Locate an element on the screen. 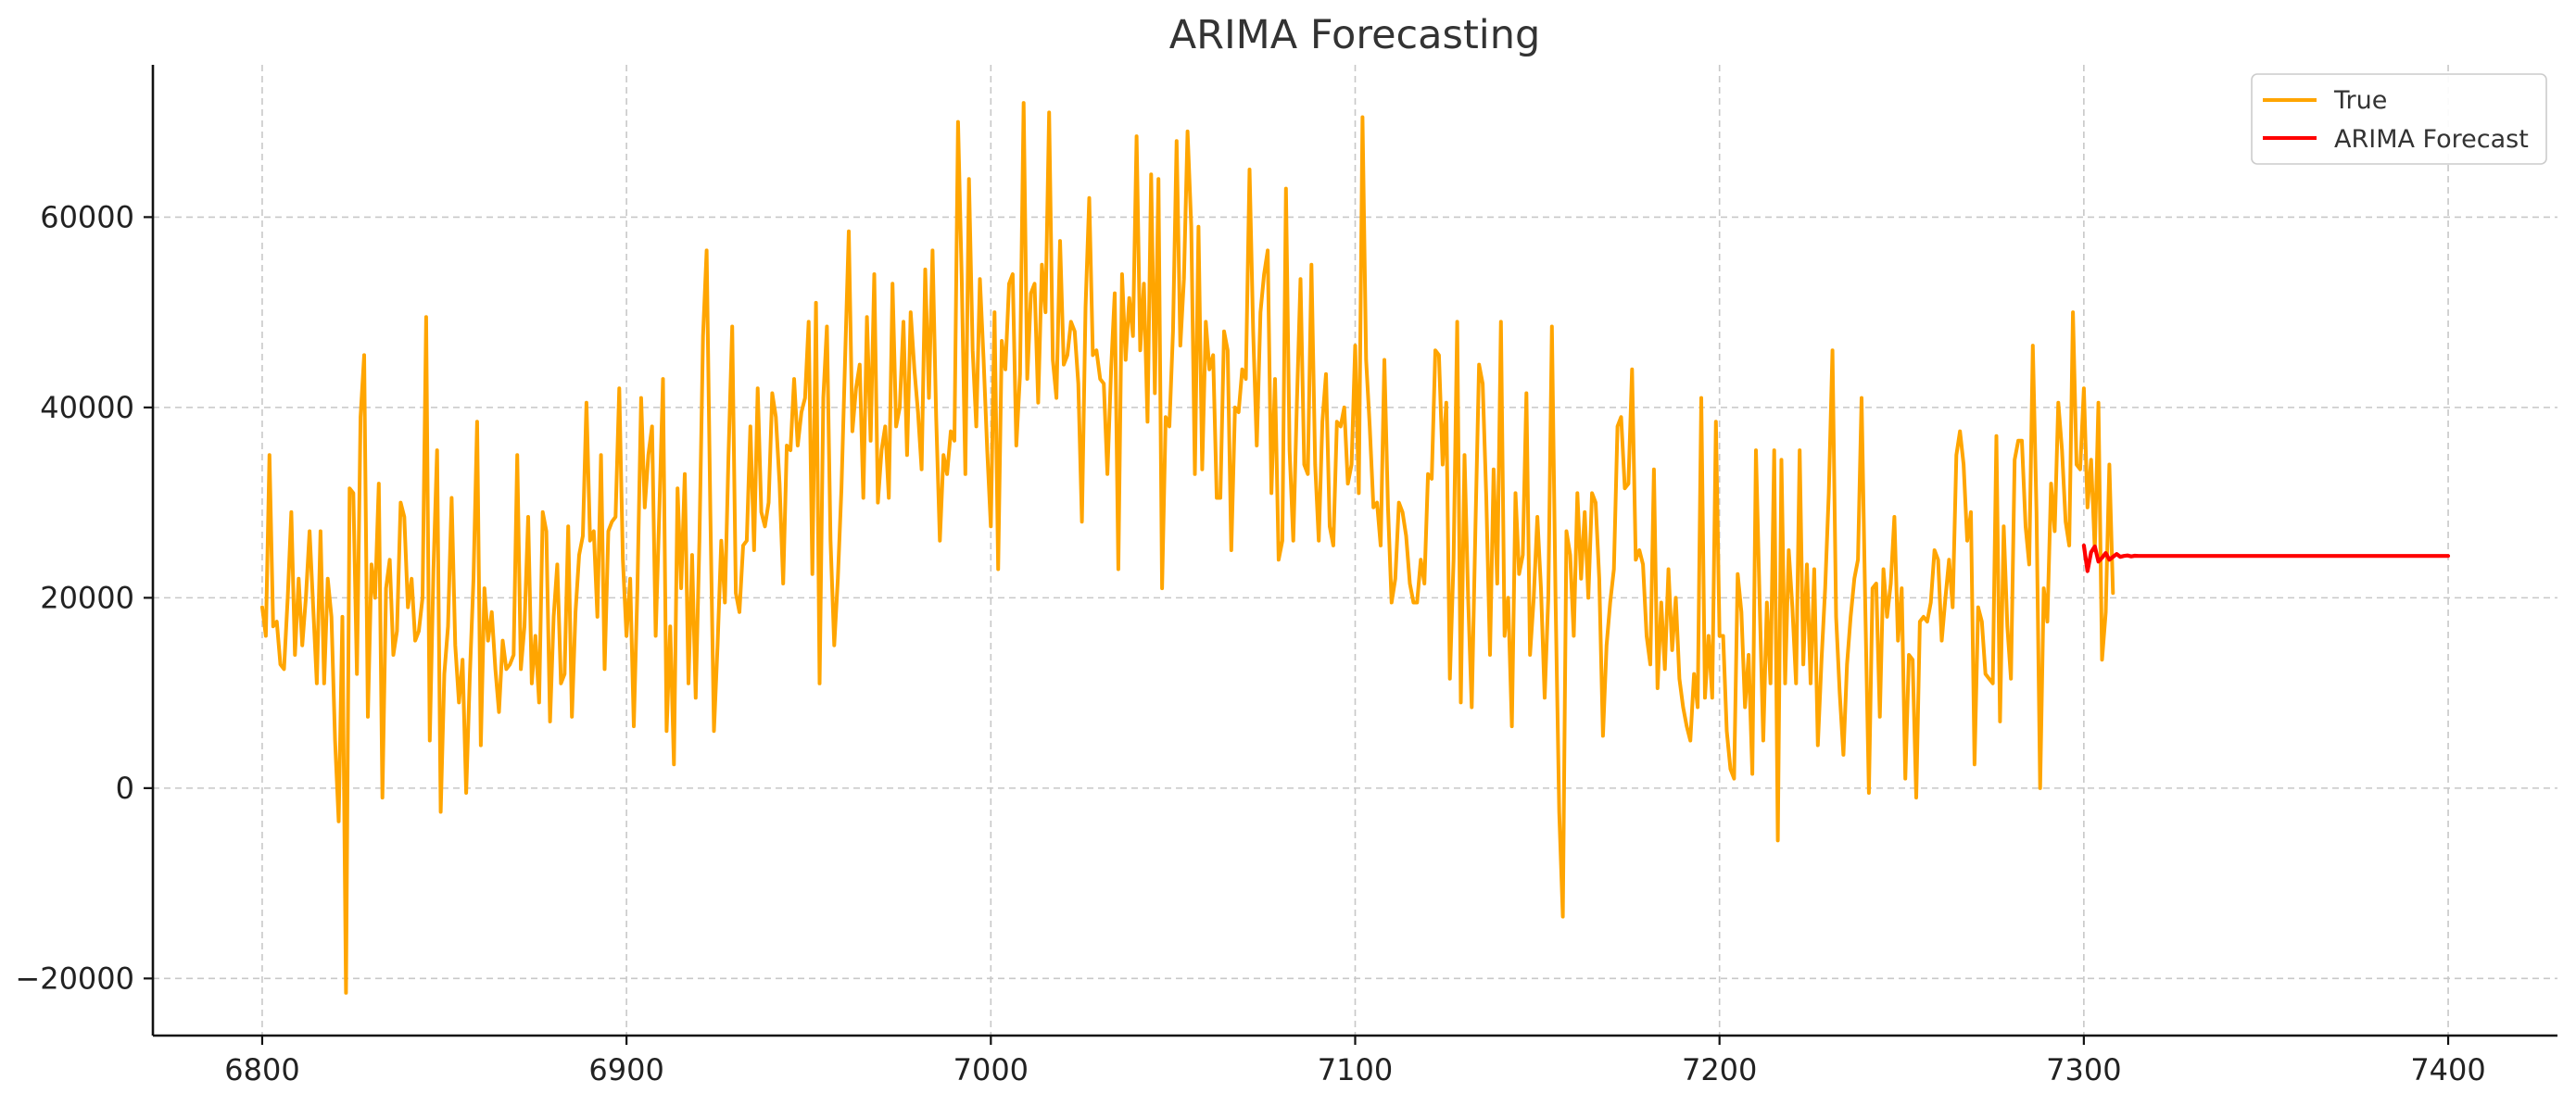  y-tick-label: −20000 is located at coordinates (74, 978).